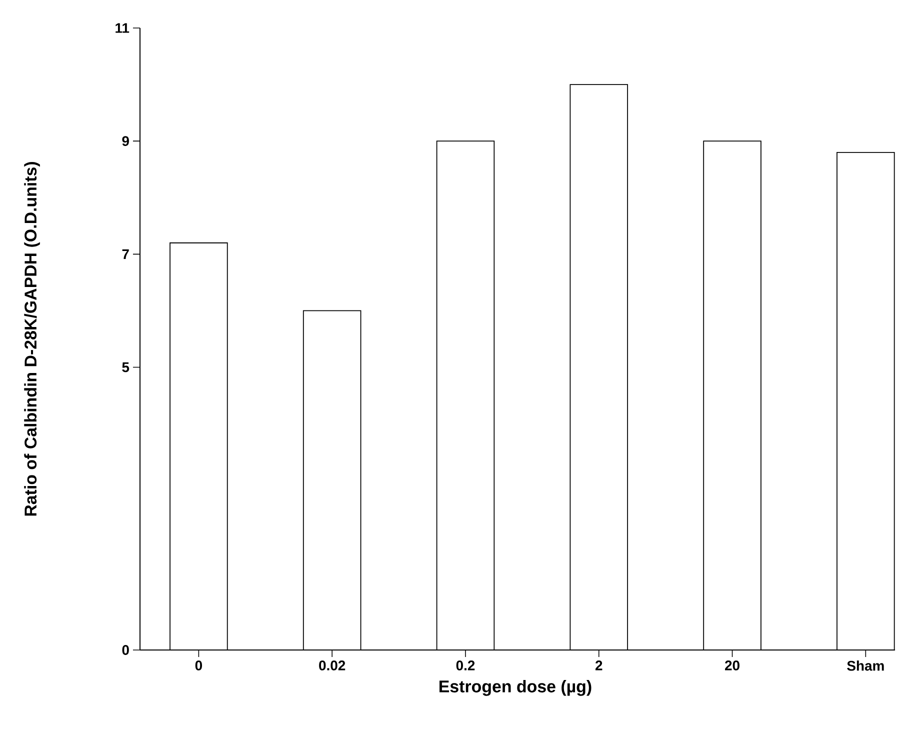  Describe the element at coordinates (465, 665) in the screenshot. I see `x-tick-label: 0.2` at that location.